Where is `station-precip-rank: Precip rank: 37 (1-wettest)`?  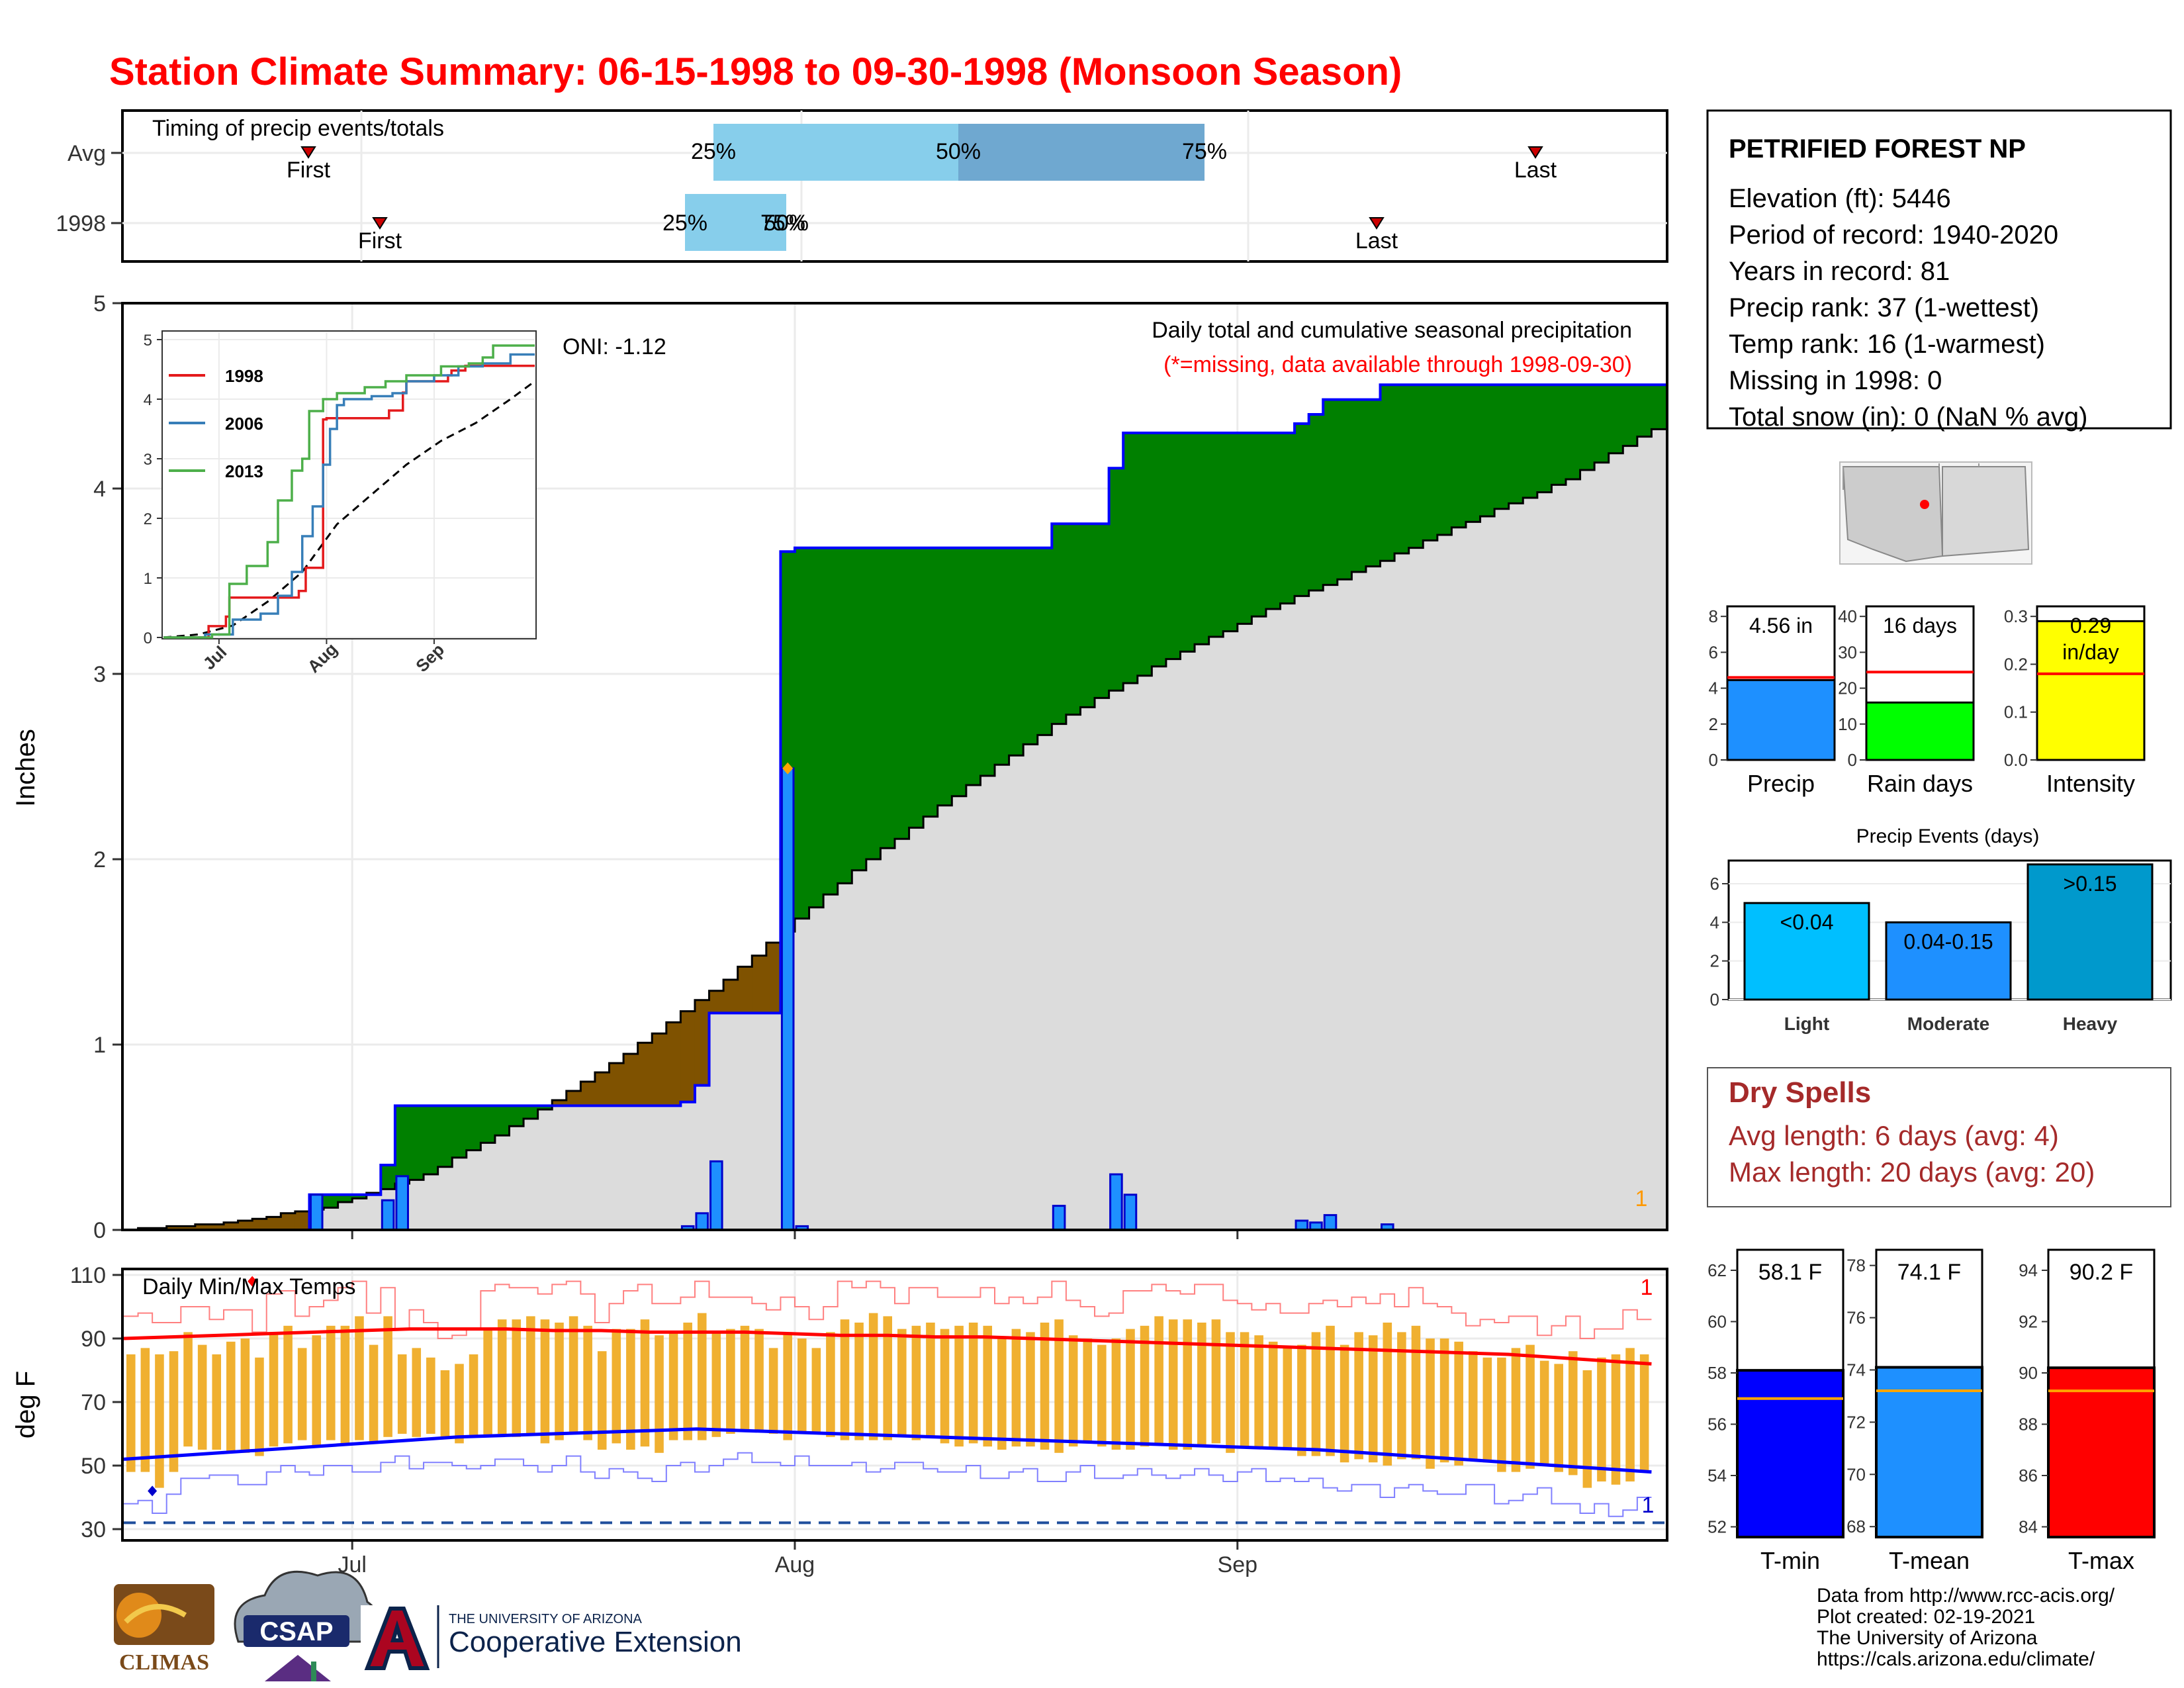
station-precip-rank: Precip rank: 37 (1-wettest) is located at coordinates (1884, 307).